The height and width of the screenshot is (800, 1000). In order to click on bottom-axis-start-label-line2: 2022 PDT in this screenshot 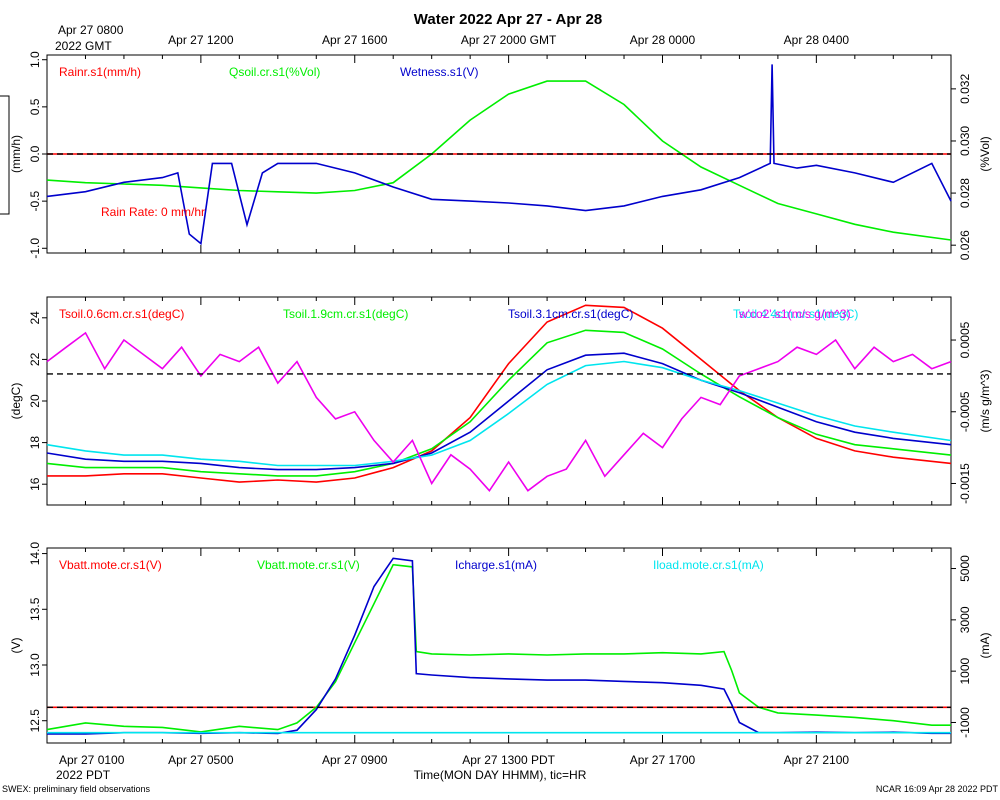, I will do `click(83, 775)`.